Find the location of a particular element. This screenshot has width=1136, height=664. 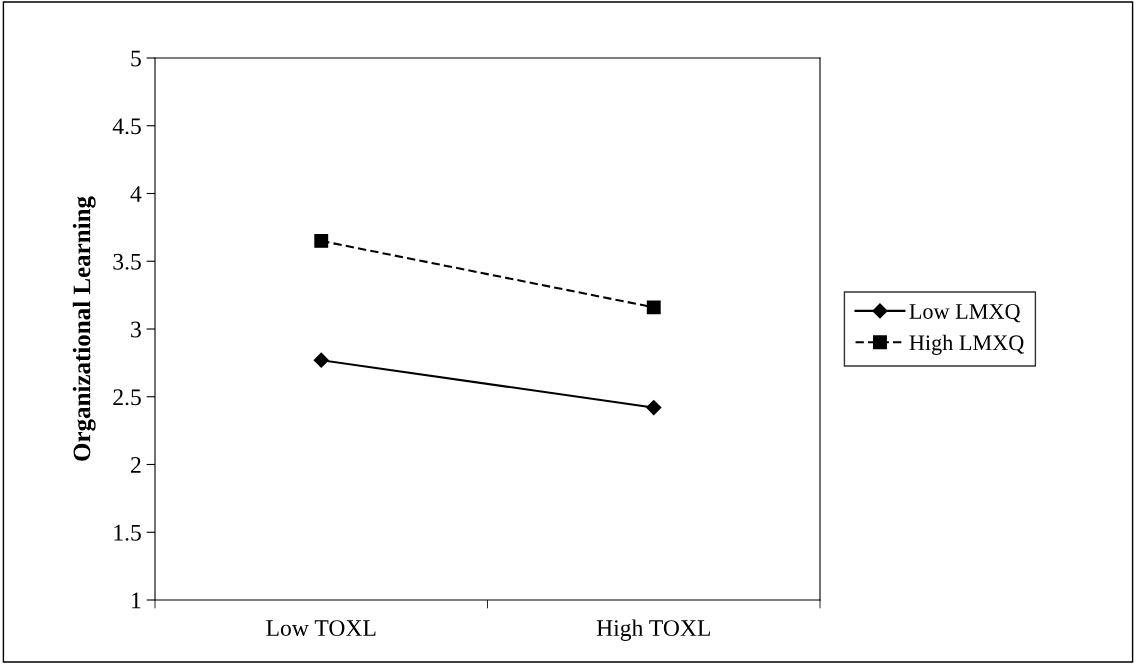

y-tick-label: 4.5 is located at coordinates (126, 126).